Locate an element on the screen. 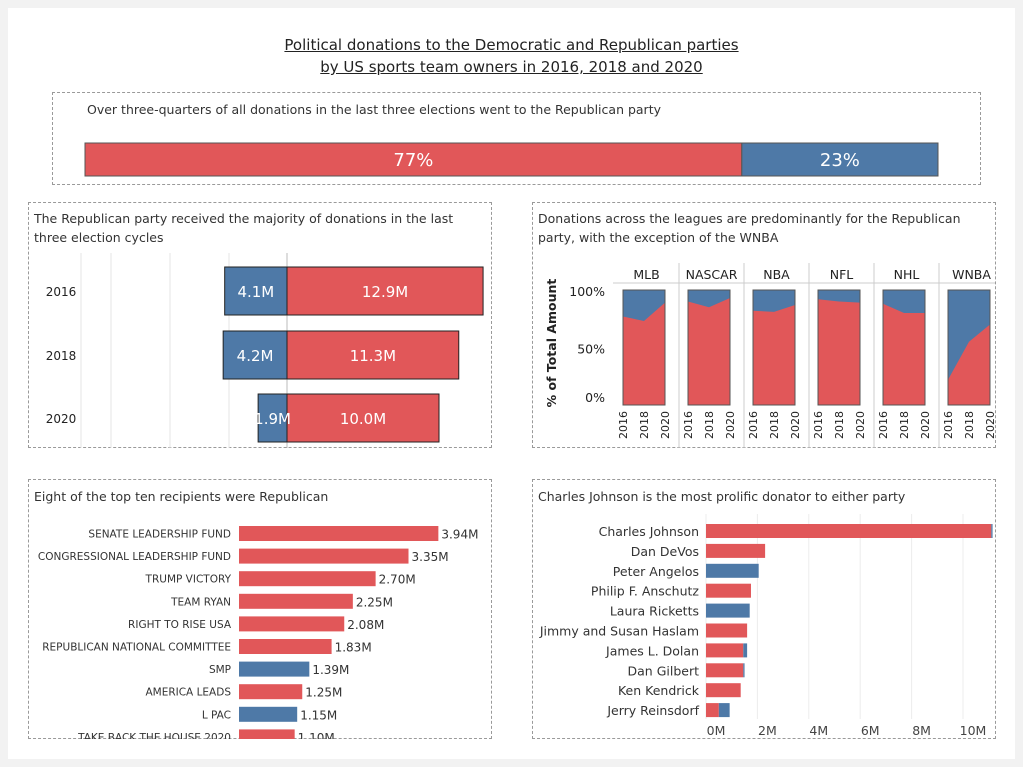 Image resolution: width=1023 pixels, height=767 pixels. donor-name: Jimmy and Susan Haslam is located at coordinates (619, 631).